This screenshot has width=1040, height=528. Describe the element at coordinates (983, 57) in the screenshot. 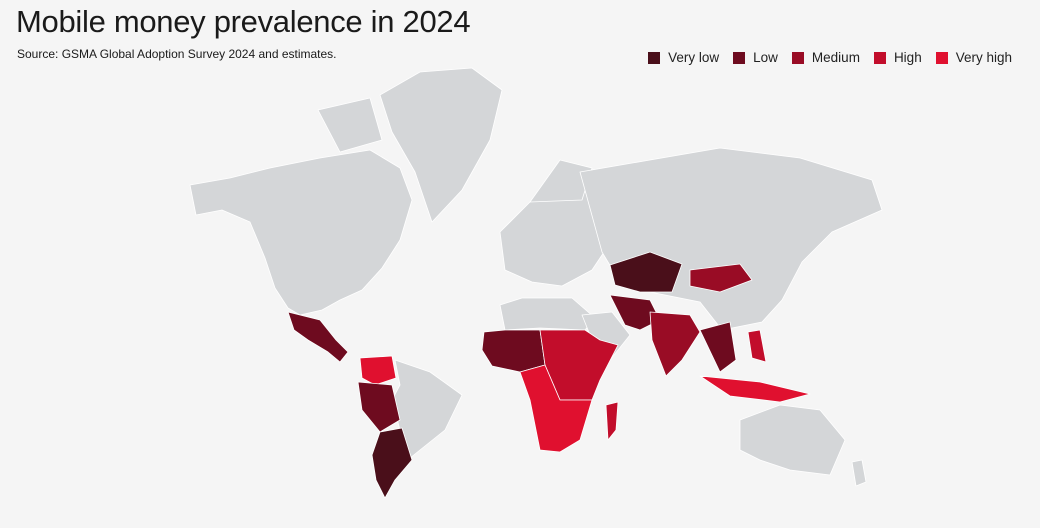

I see `legend-label: Very high` at that location.